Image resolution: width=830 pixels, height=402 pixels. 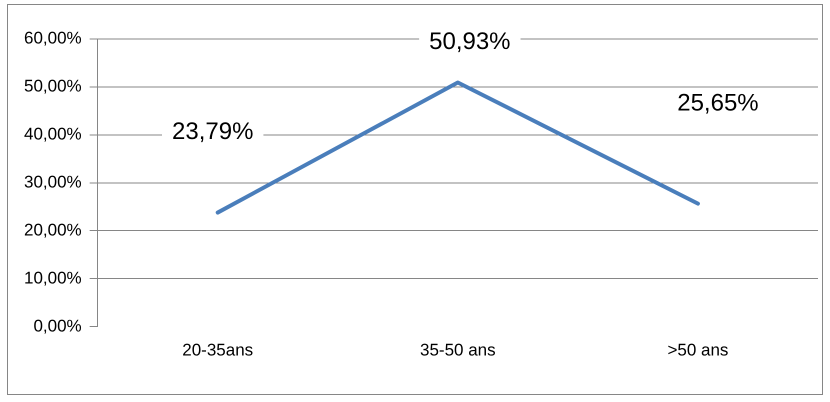 I want to click on x-tick-label: >50 ans, so click(x=697, y=350).